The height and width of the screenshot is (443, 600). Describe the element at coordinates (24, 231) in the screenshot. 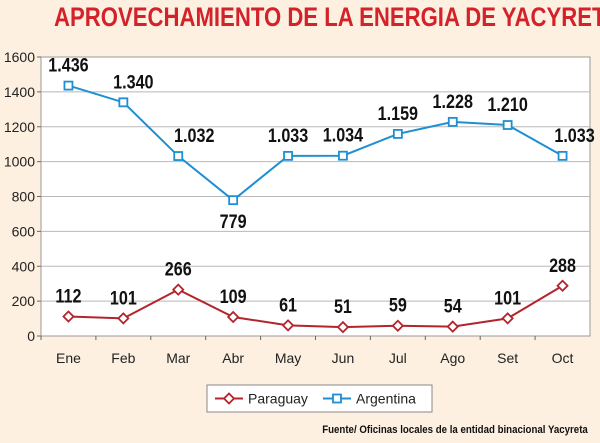

I see `y-tick-label: 600` at that location.